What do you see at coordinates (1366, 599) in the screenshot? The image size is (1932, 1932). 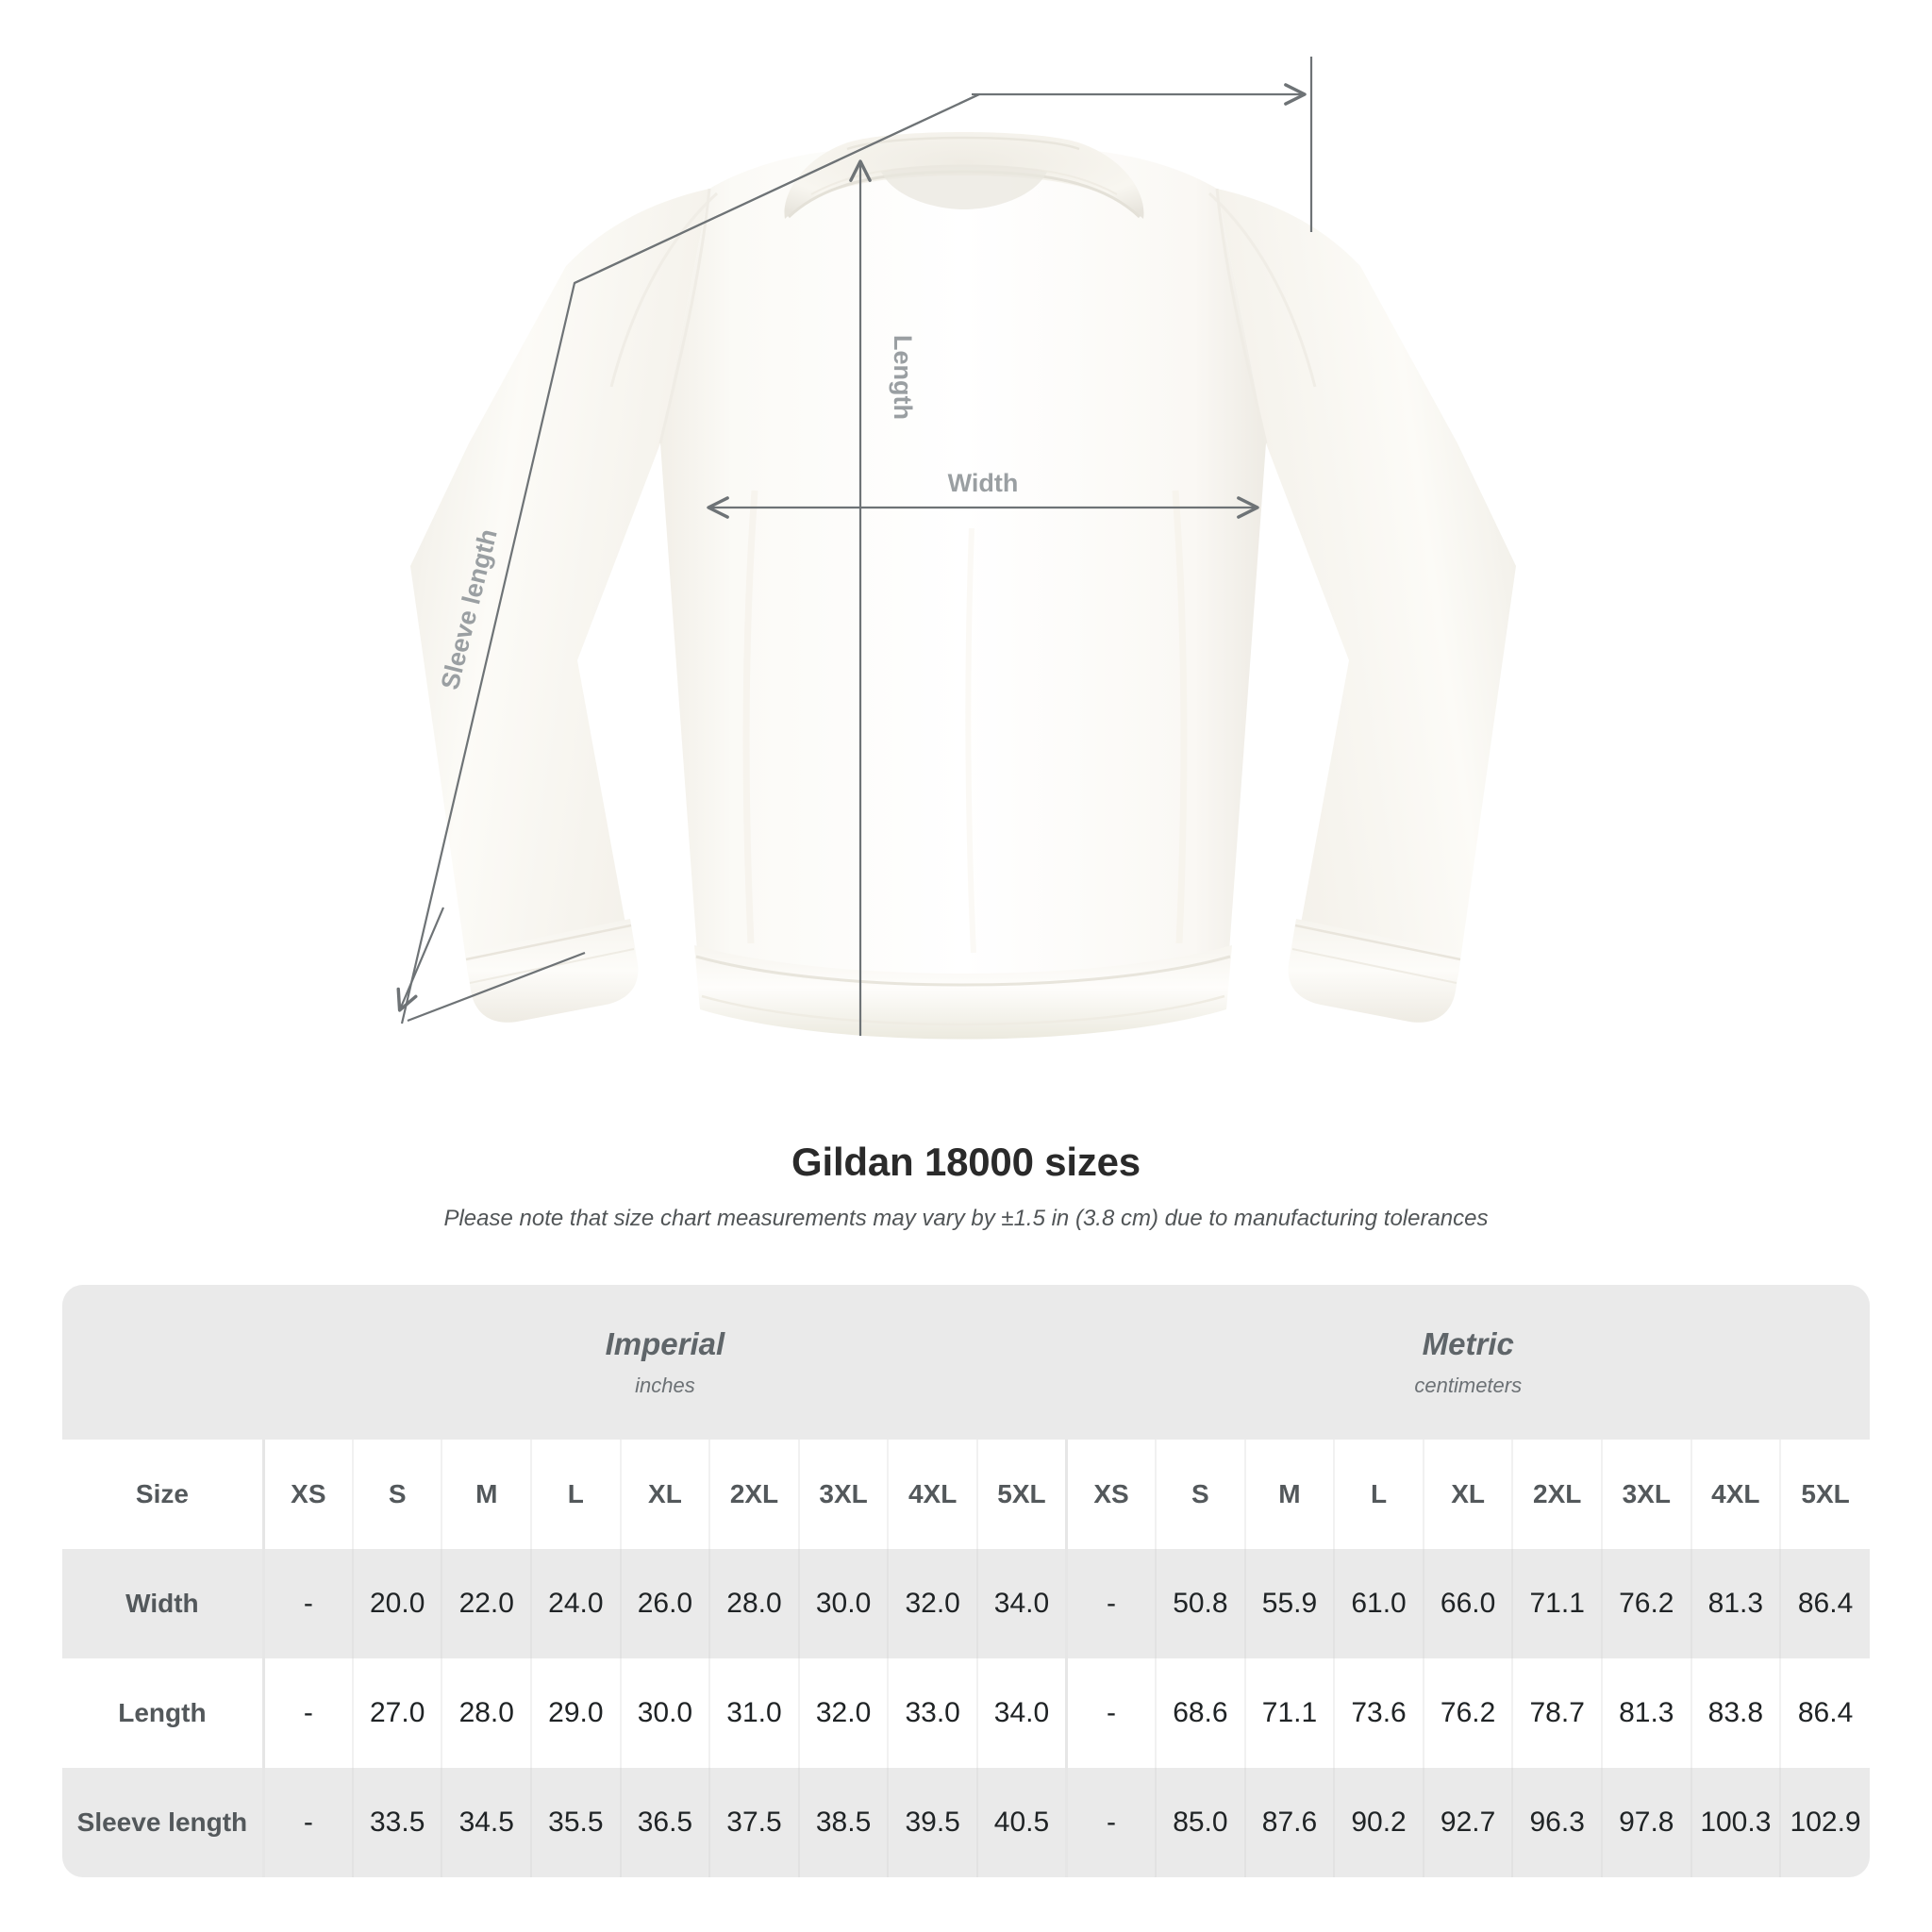 I see `right-sleeve` at bounding box center [1366, 599].